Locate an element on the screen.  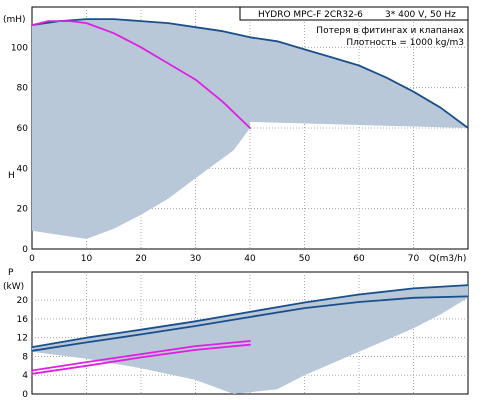
flow-axis-unit: Q(m3/h) is located at coordinates (447, 259).